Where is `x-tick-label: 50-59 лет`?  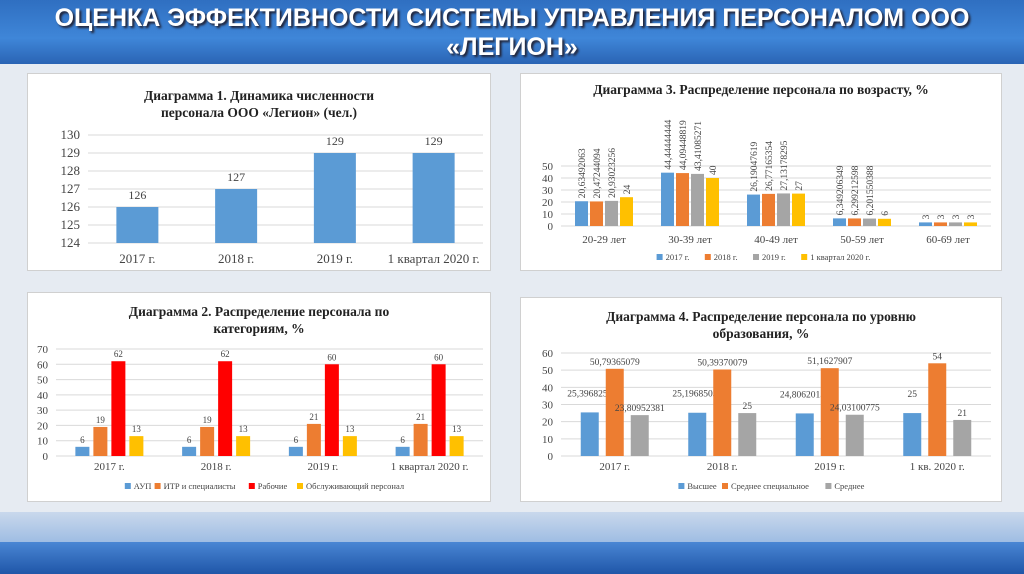 x-tick-label: 50-59 лет is located at coordinates (862, 240).